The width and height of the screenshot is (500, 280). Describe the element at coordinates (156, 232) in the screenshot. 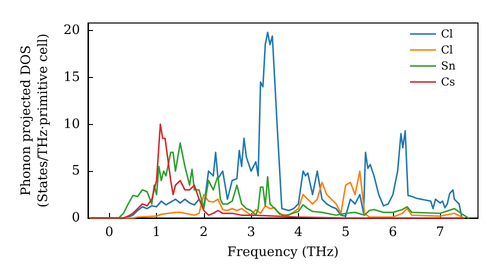

I see `x-tick-label: 1` at that location.